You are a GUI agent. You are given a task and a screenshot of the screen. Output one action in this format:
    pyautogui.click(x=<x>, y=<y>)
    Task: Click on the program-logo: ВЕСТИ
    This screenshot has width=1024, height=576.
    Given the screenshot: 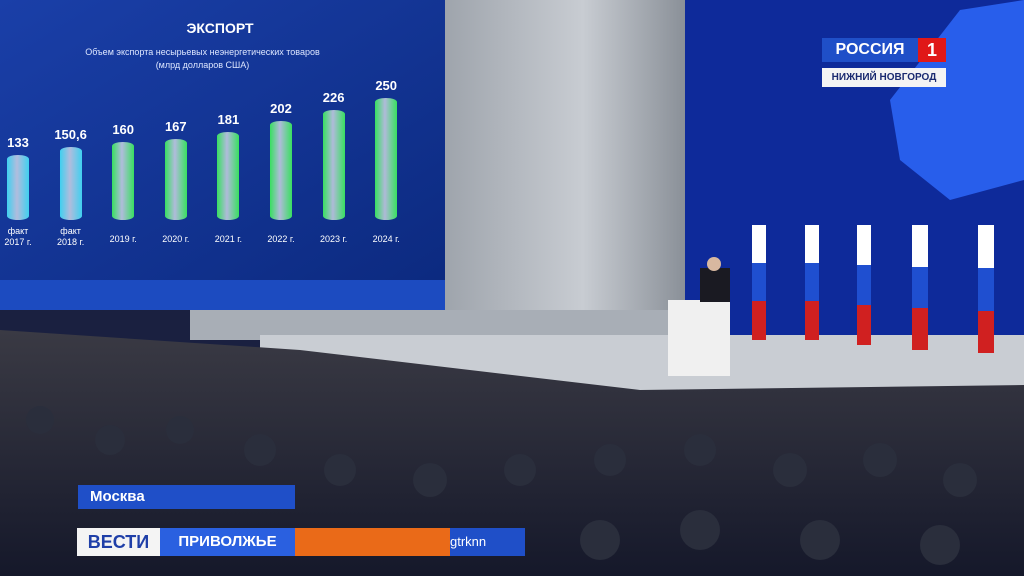 What is the action you would take?
    pyautogui.click(x=118, y=542)
    